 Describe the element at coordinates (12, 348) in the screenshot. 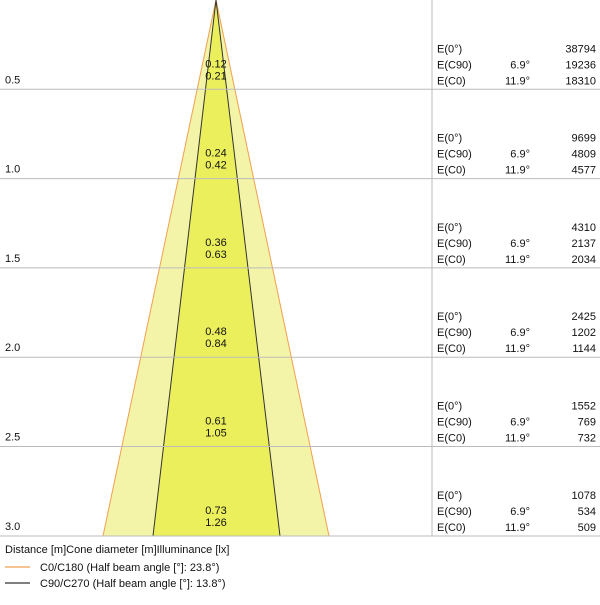

I see `distance: 2.0` at that location.